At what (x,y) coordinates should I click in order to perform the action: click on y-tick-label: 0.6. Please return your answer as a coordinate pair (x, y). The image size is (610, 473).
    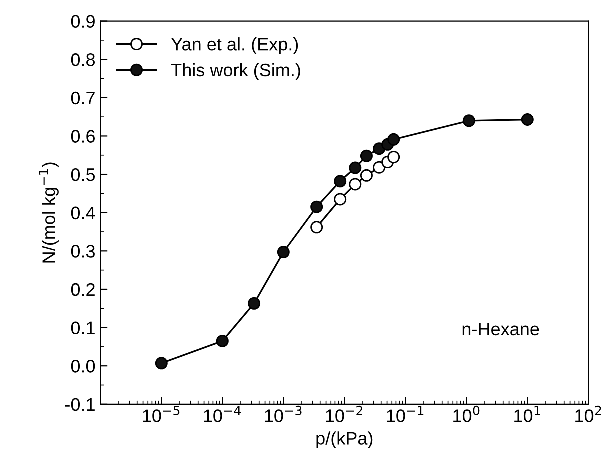
    Looking at the image, I should click on (83, 136).